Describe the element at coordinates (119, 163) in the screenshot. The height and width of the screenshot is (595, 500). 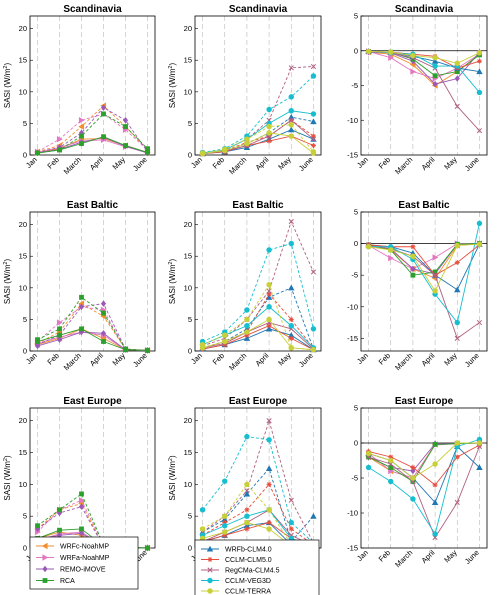
I see `x-tick-label: May` at that location.